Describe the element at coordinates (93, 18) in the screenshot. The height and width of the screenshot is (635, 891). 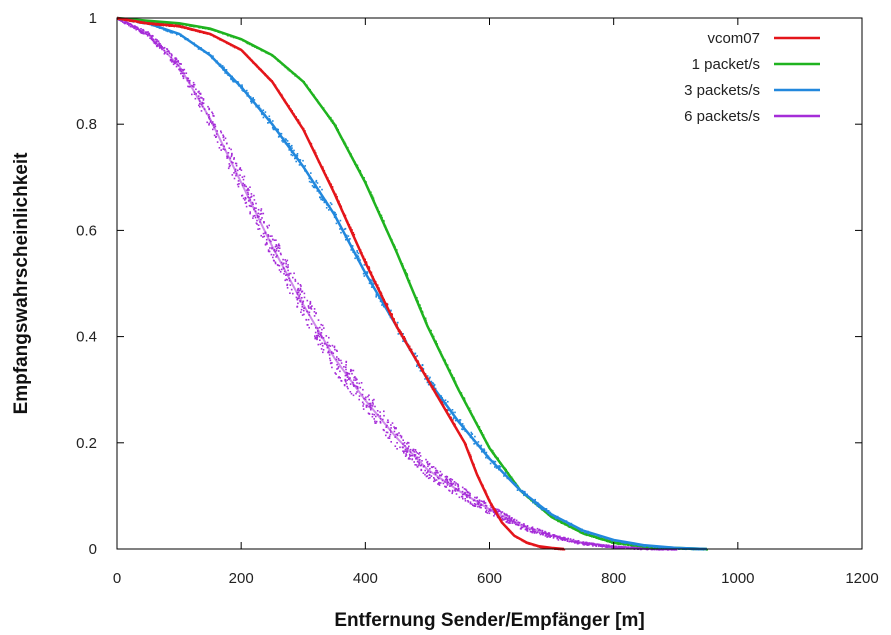
I see `y-tick-label: 1` at that location.